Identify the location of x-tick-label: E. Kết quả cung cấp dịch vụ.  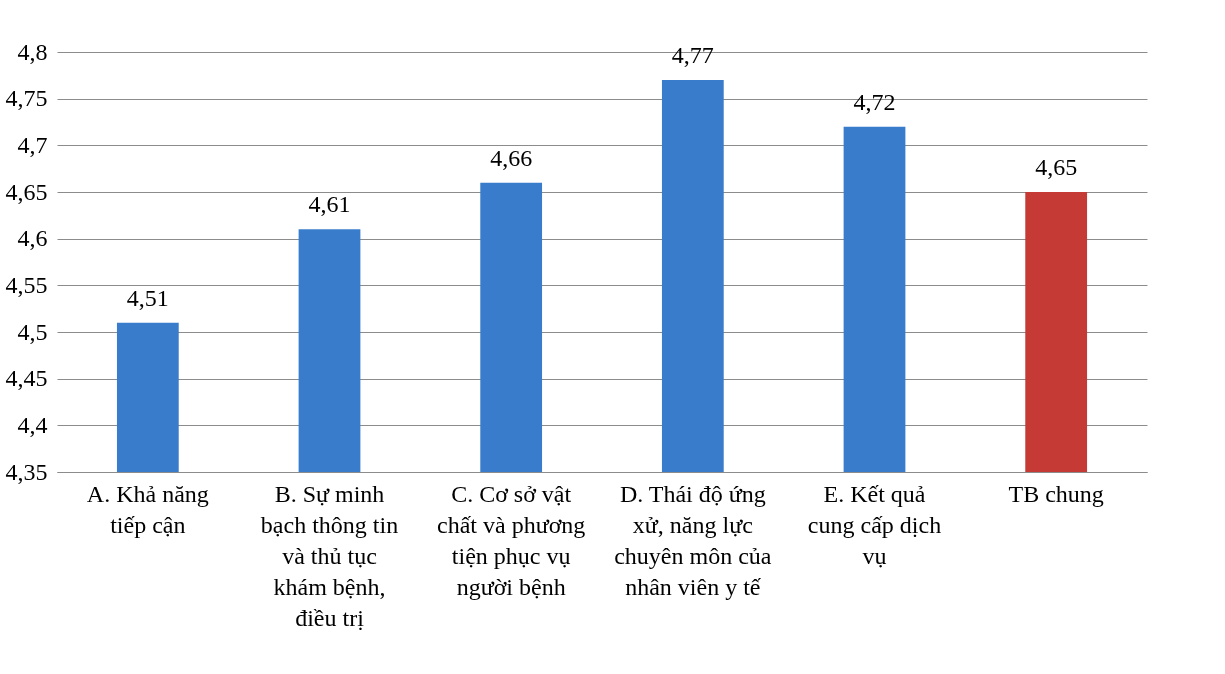
(874, 524).